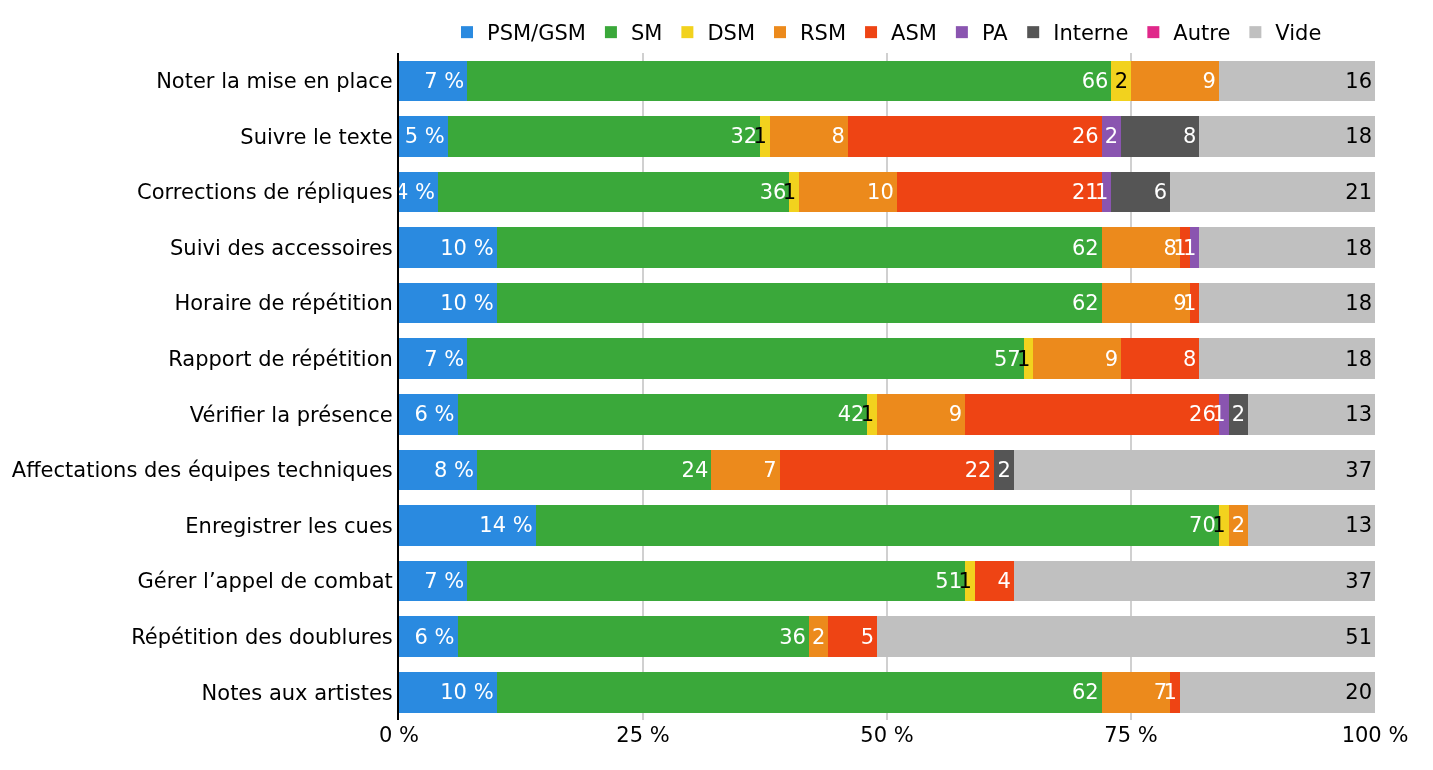 The width and height of the screenshot is (1433, 770). Describe the element at coordinates (316, 136) in the screenshot. I see `y-tick-label: Suivre le texte` at that location.